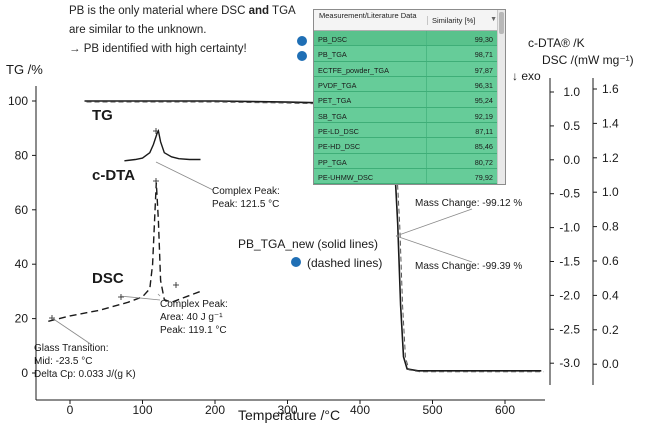 This screenshot has height=427, width=646. I want to click on results-row: PE-LD_DSC 87,11, so click(406, 131).